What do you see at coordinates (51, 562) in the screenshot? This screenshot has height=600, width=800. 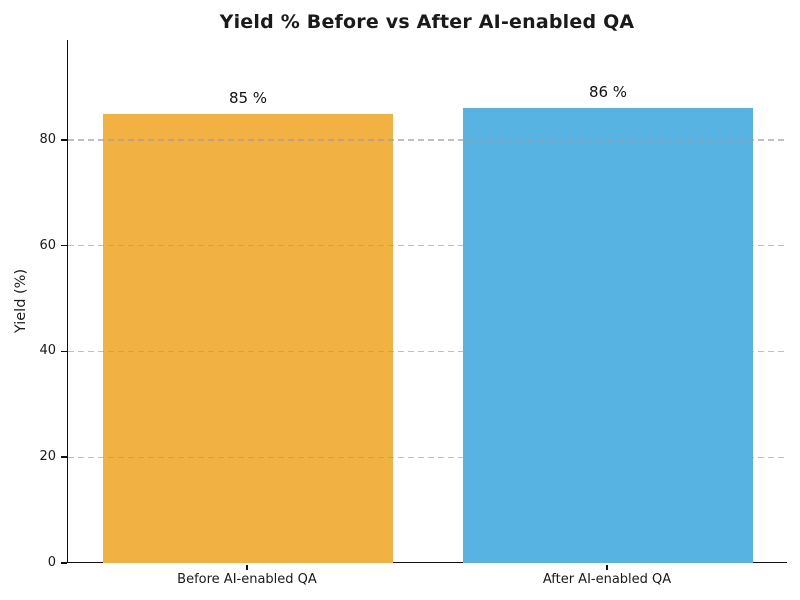 I see `y-tick-label: 0` at bounding box center [51, 562].